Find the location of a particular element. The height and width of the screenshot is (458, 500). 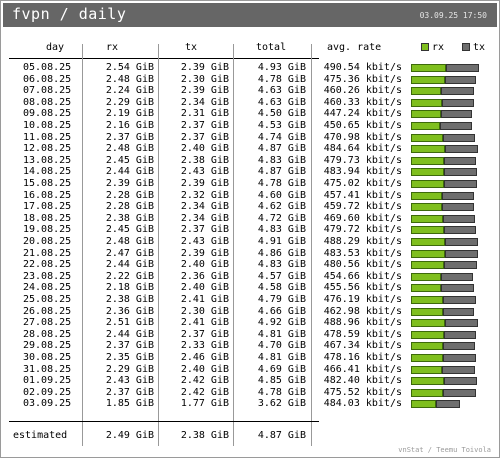

row-total: 4.62 GiB is located at coordinates (281, 207).